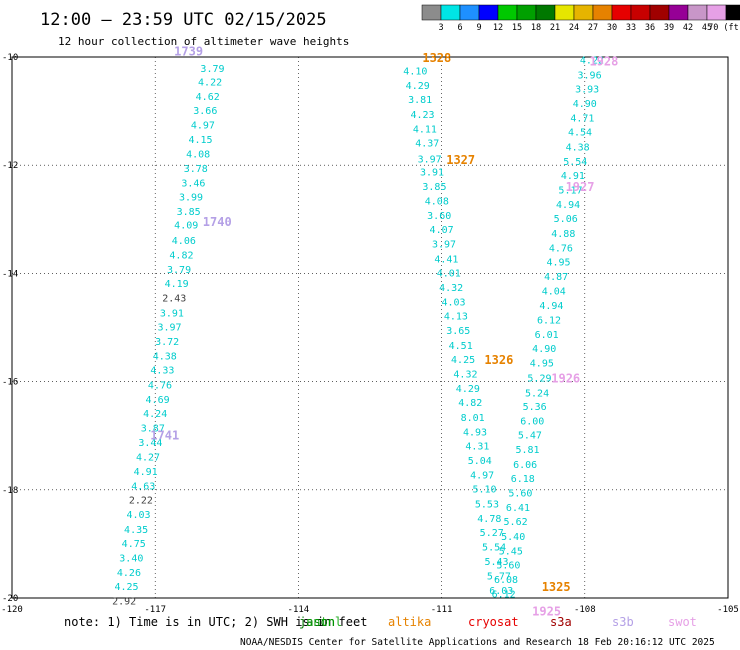  I want to click on colorbar-label: 42, so click(688, 28).